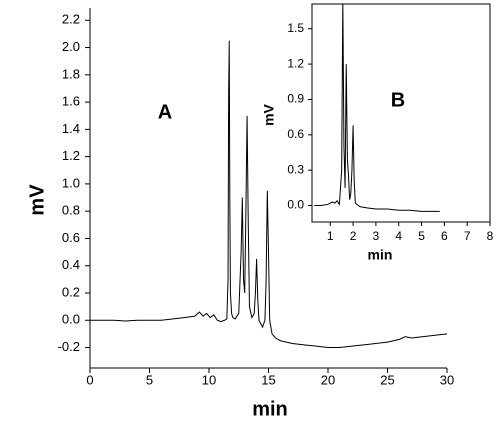 Image resolution: width=501 pixels, height=434 pixels. What do you see at coordinates (444, 236) in the screenshot?
I see `x-tick-label: 6` at bounding box center [444, 236].